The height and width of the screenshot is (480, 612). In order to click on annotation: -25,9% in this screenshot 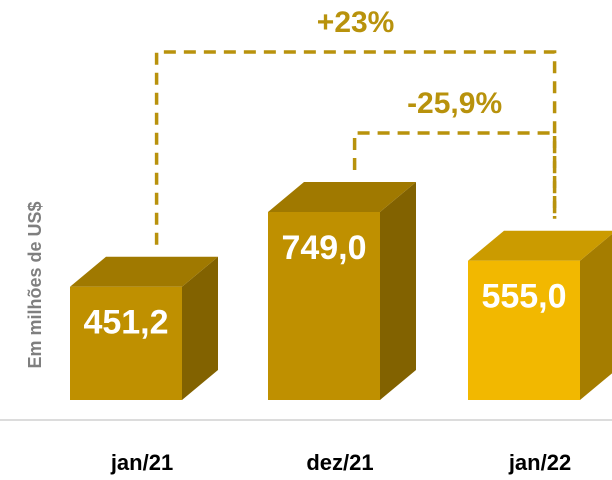, I will do `click(454, 103)`.